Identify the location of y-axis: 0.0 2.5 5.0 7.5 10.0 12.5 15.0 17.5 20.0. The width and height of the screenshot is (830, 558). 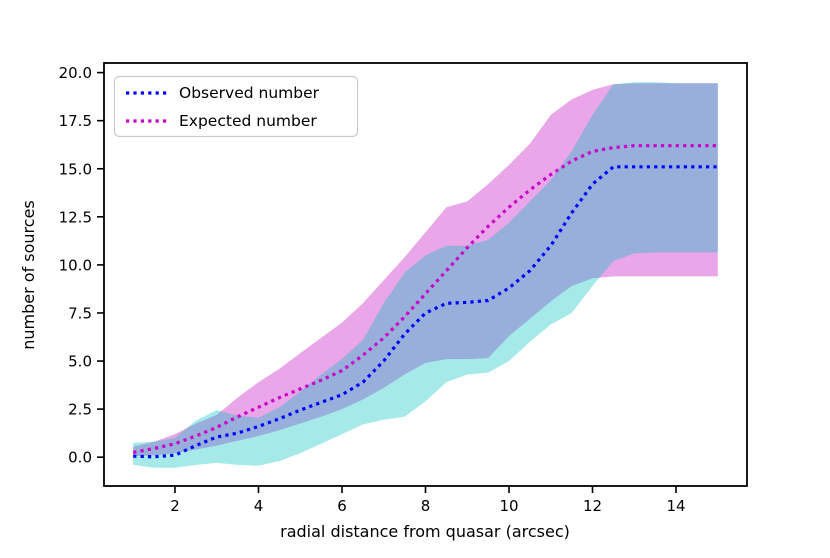
(81, 265).